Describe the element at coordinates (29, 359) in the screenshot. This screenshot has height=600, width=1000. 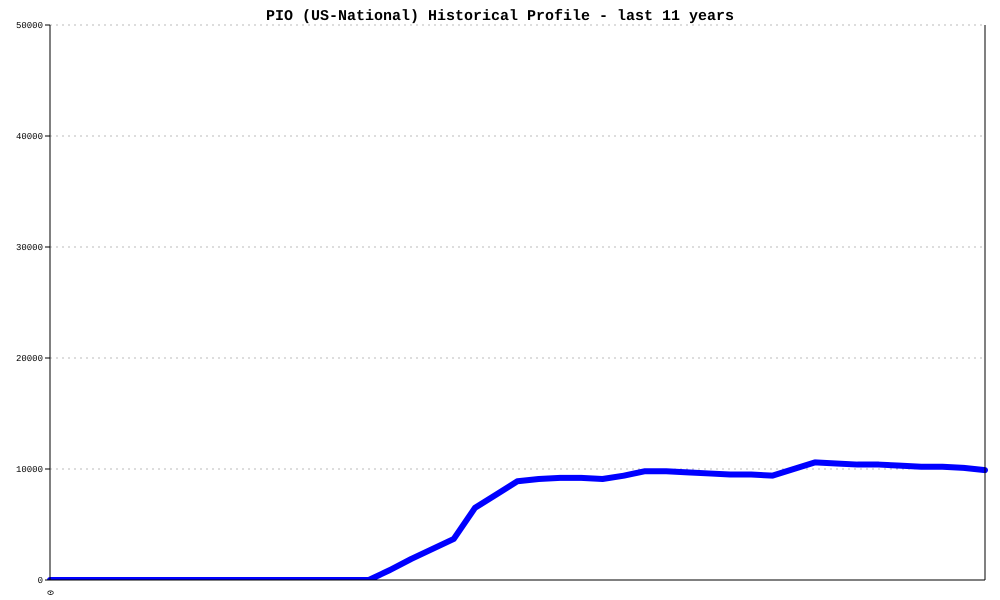
I see `y-tick-label: 20000` at that location.